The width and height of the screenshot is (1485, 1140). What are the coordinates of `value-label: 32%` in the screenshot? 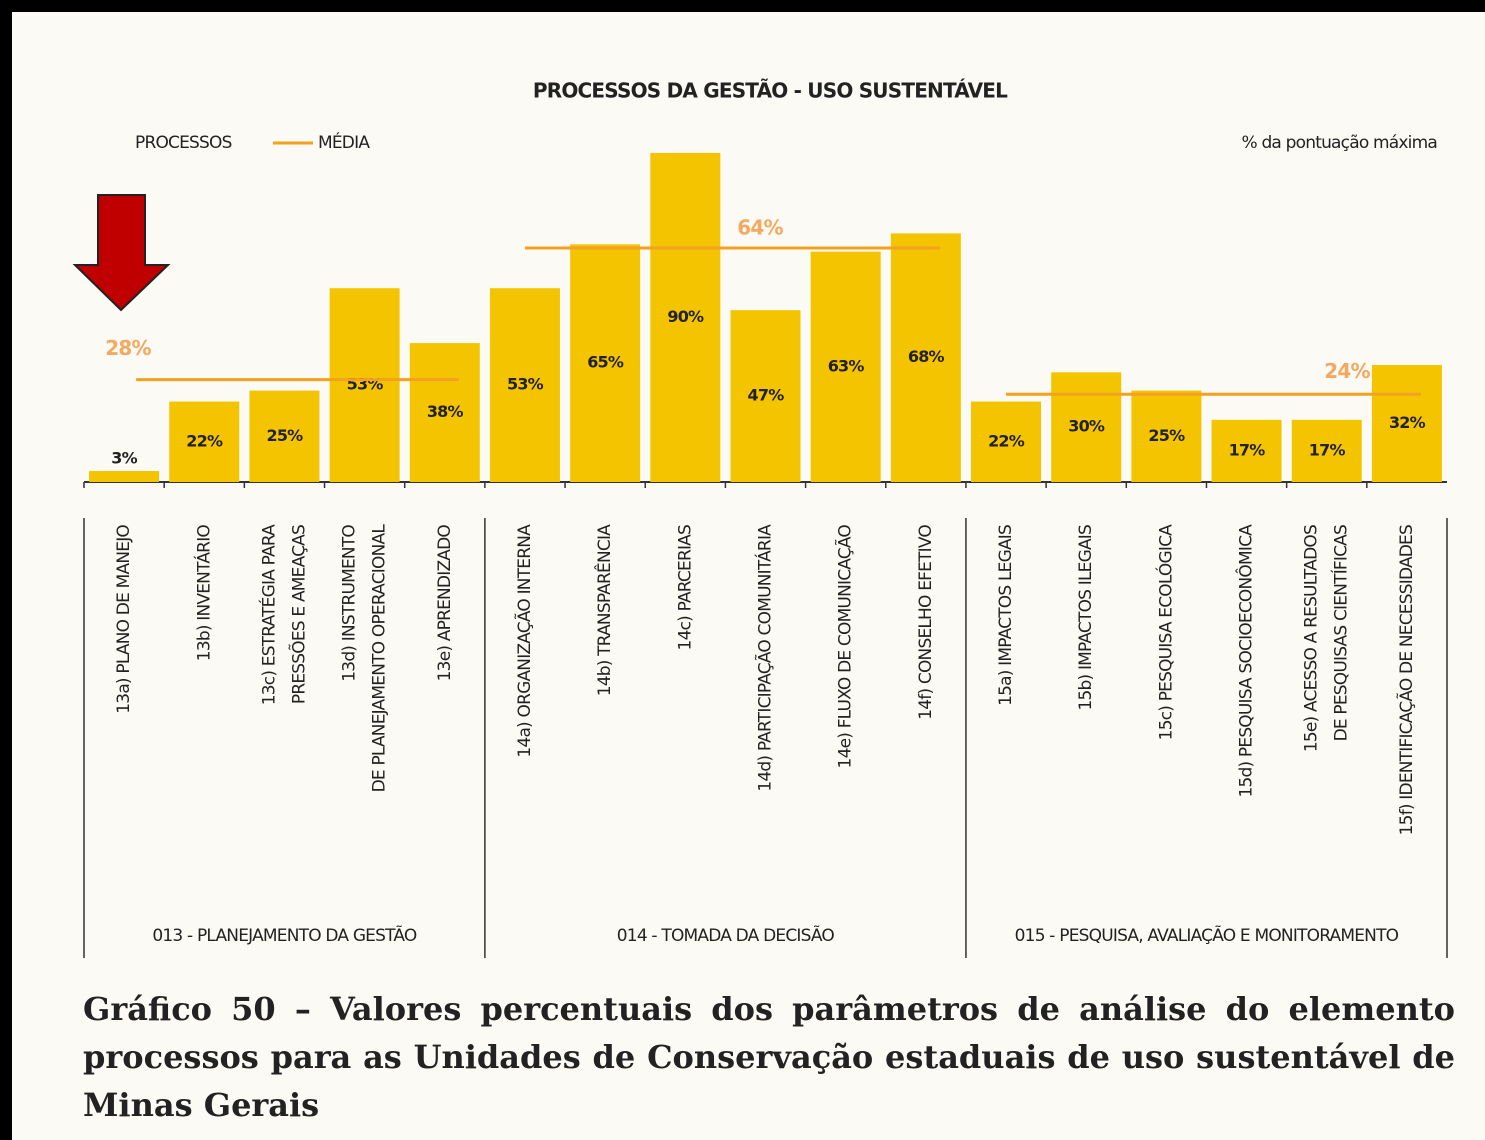 It's located at (1407, 422).